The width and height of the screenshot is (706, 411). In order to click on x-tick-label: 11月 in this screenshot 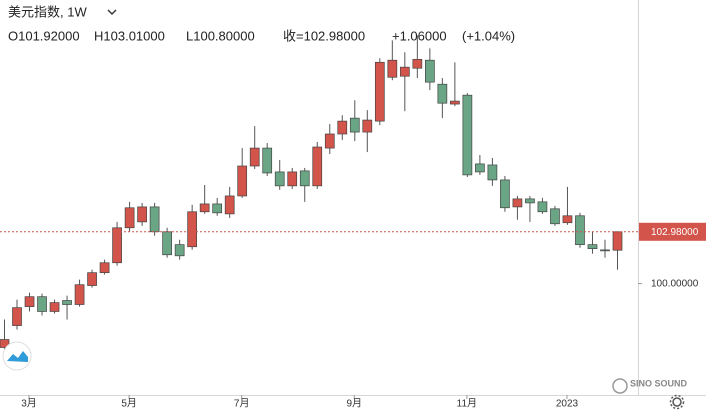, I will do `click(467, 404)`.